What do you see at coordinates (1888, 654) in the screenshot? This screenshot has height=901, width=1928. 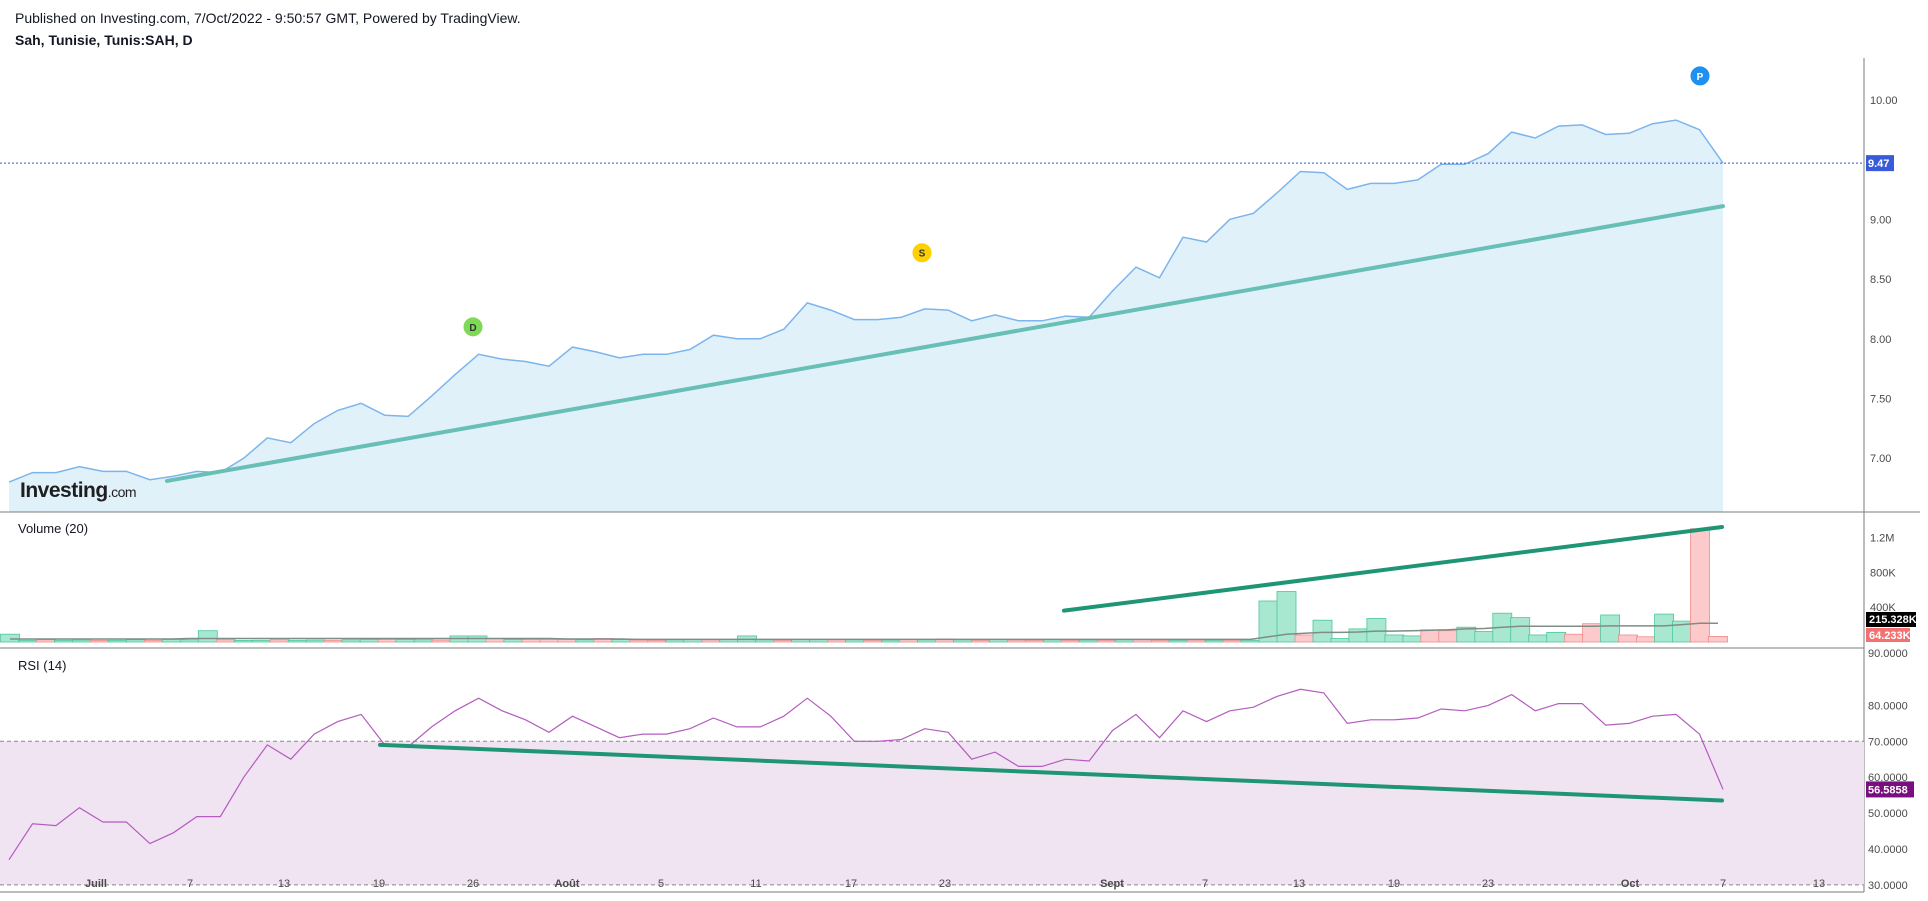 I see `rsi-tick-label: 90.0000` at bounding box center [1888, 654].